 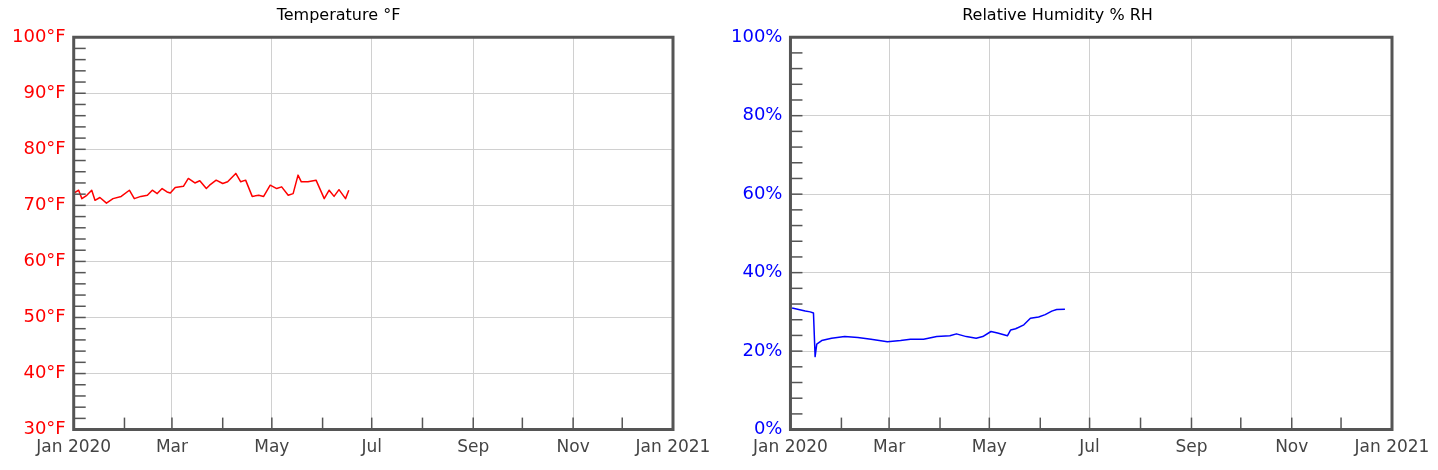 I want to click on y-tick-label: 20%, so click(x=762, y=349).